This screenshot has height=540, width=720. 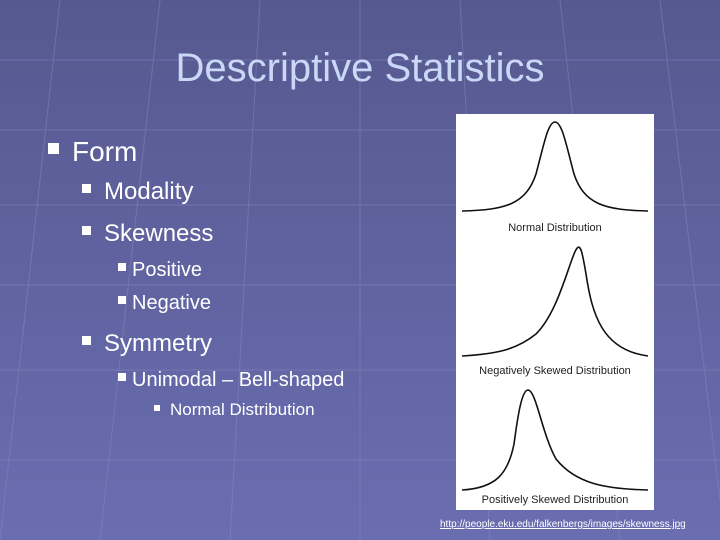 I want to click on slide-title: Descriptive Statistics, so click(x=360, y=68).